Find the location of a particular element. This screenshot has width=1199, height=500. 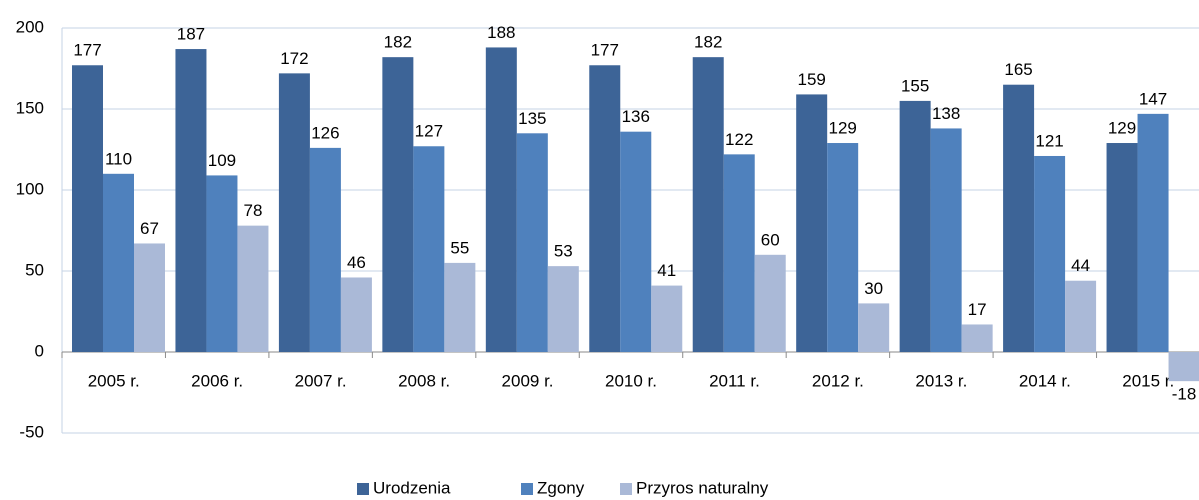

value-label: 147 is located at coordinates (1153, 98).